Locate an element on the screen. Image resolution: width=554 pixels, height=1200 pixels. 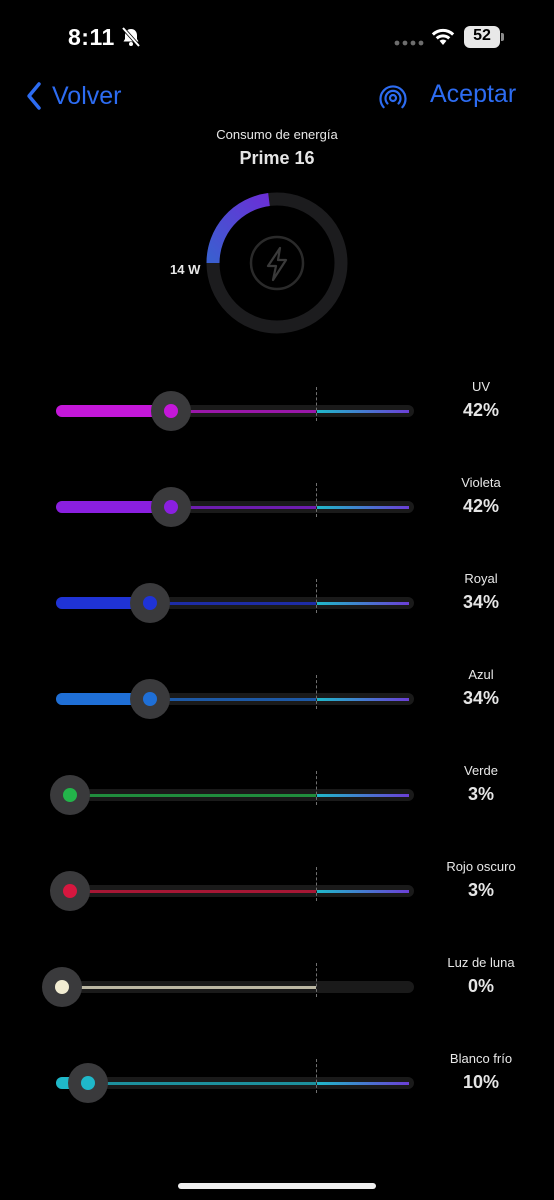
signal-dots-icon is located at coordinates (409, 43).